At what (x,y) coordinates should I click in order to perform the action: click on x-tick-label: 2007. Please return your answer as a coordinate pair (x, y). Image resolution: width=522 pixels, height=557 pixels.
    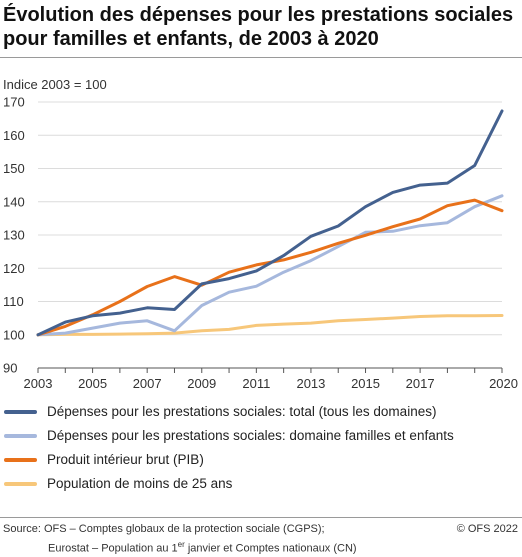
    Looking at the image, I should click on (147, 383).